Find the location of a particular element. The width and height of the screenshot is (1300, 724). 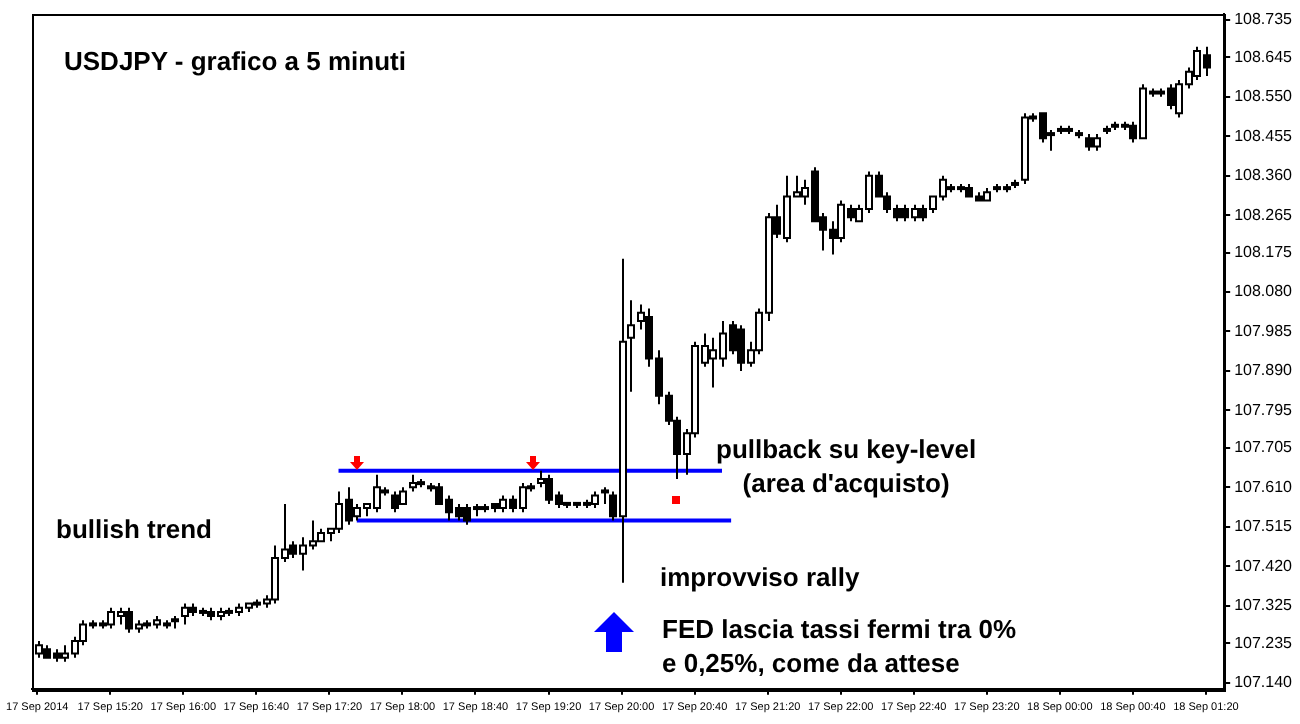

annotation: pullback su key-level (area d'acquisto) is located at coordinates (846, 466).